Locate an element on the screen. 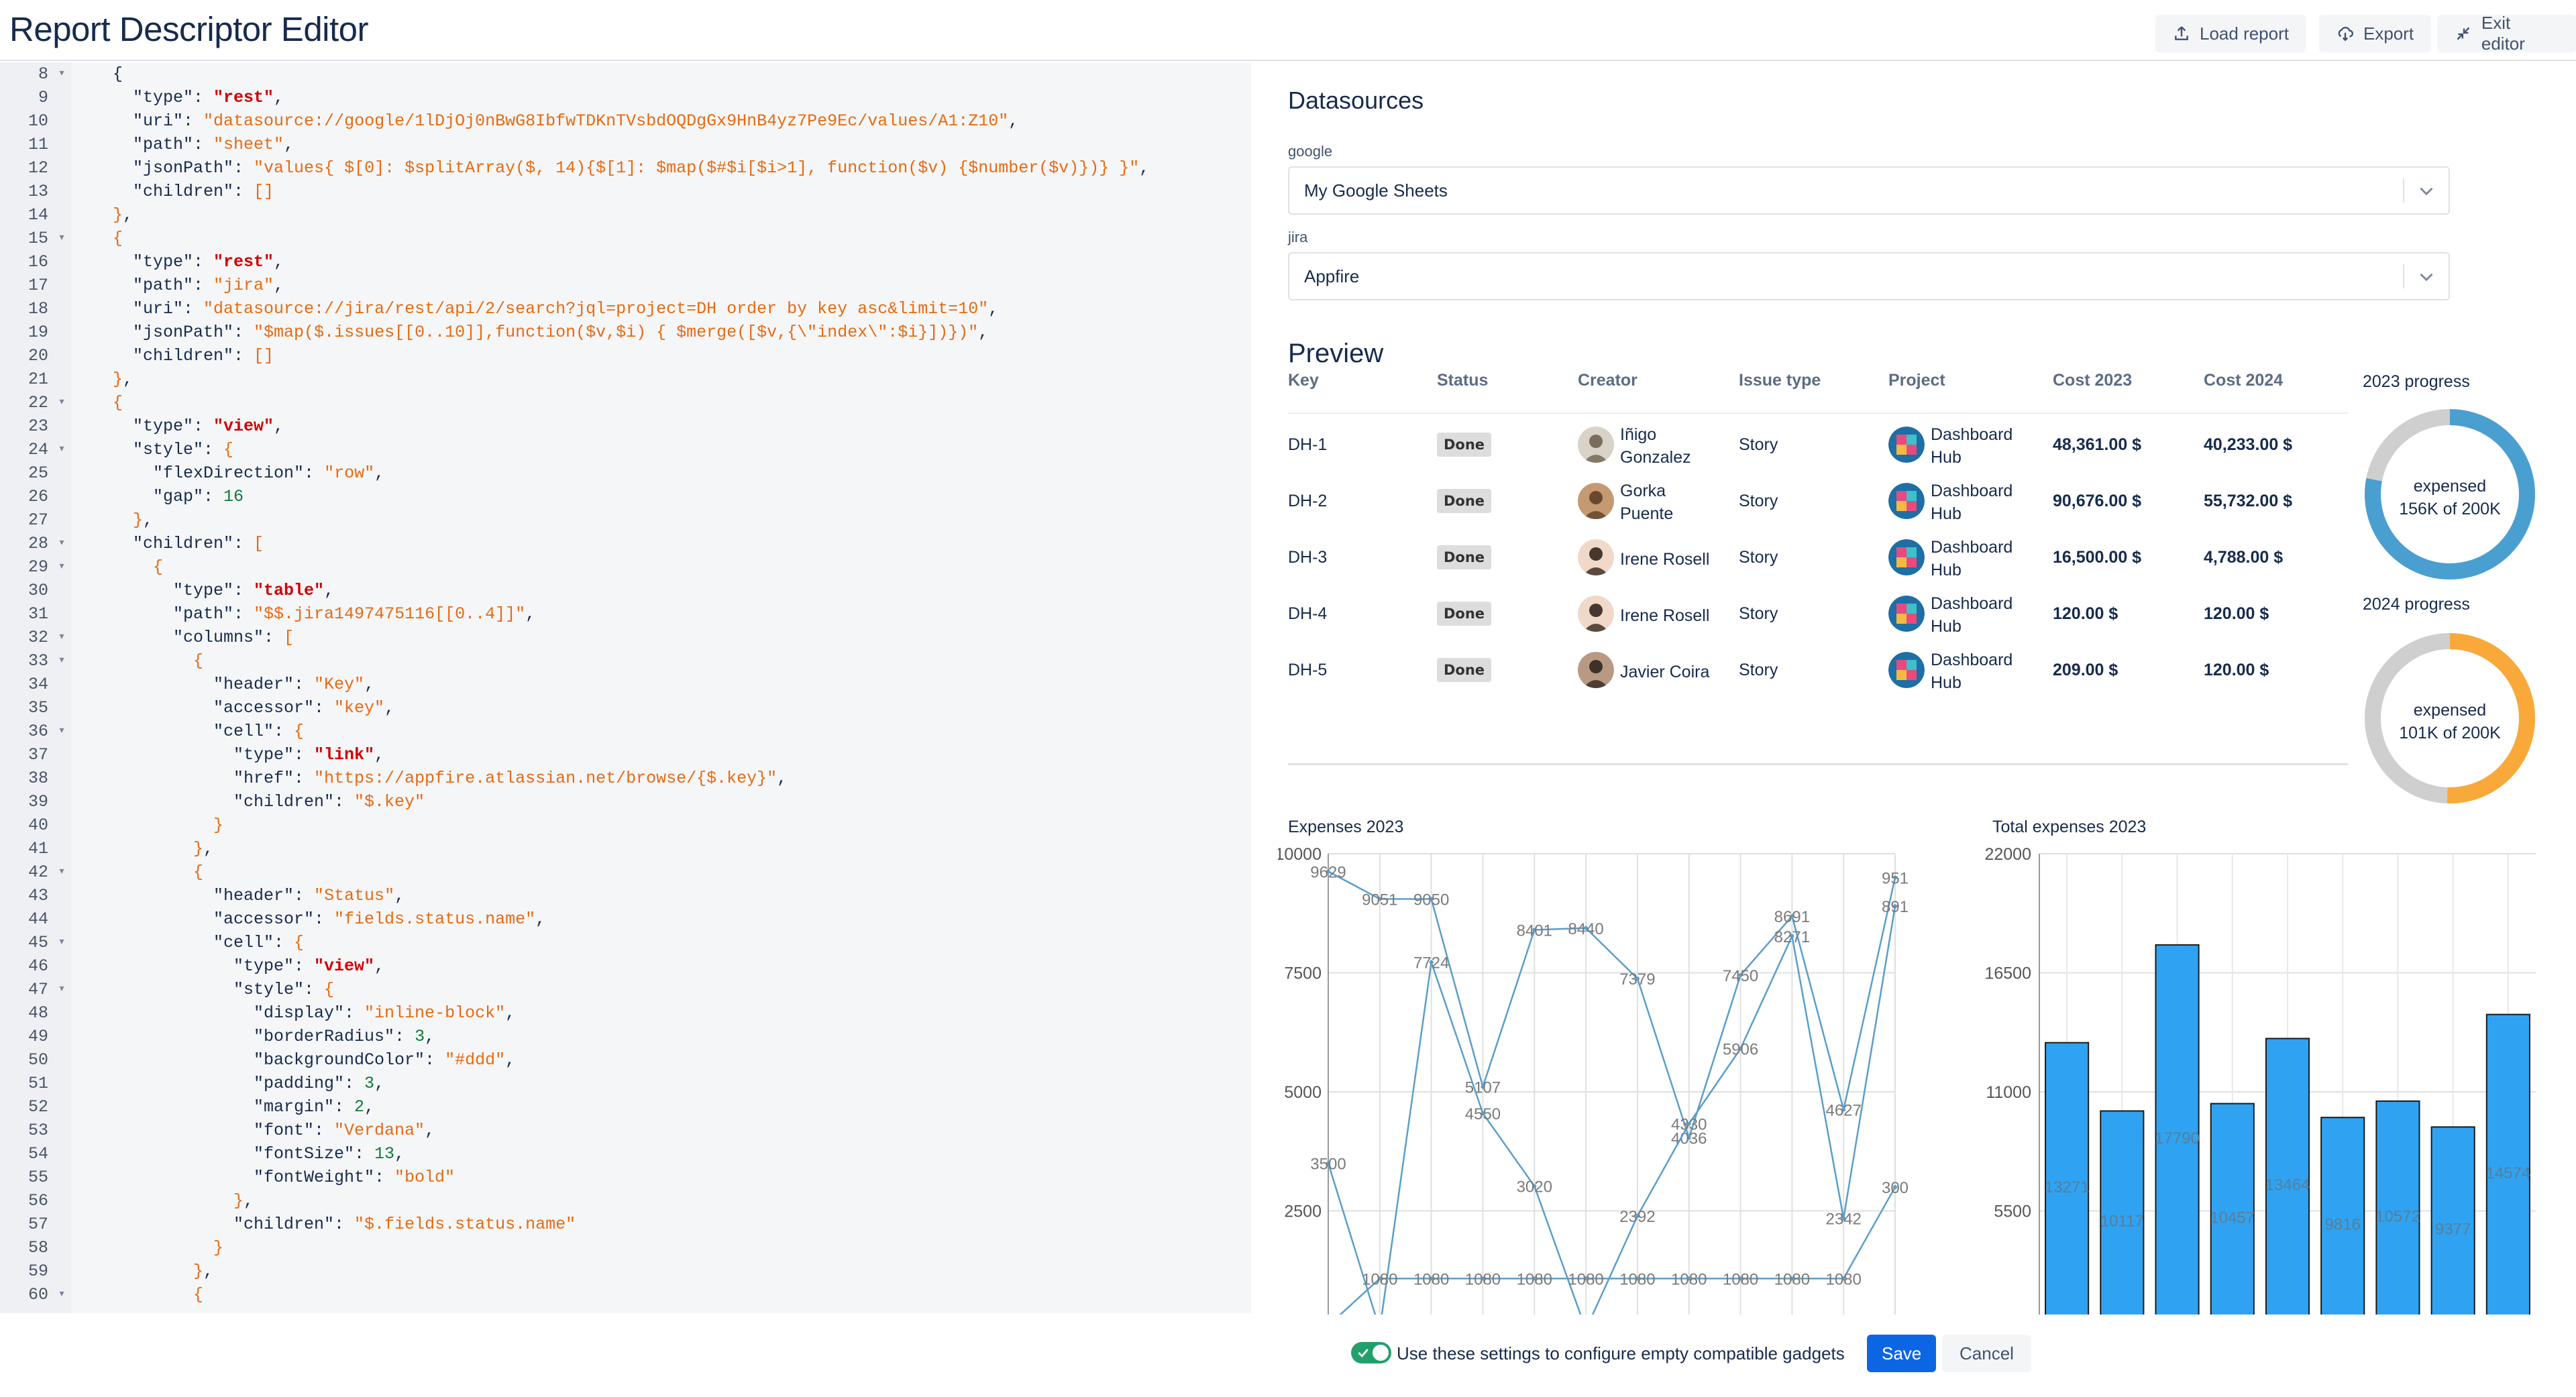  code-line: 33 ▾ { is located at coordinates (625, 661).